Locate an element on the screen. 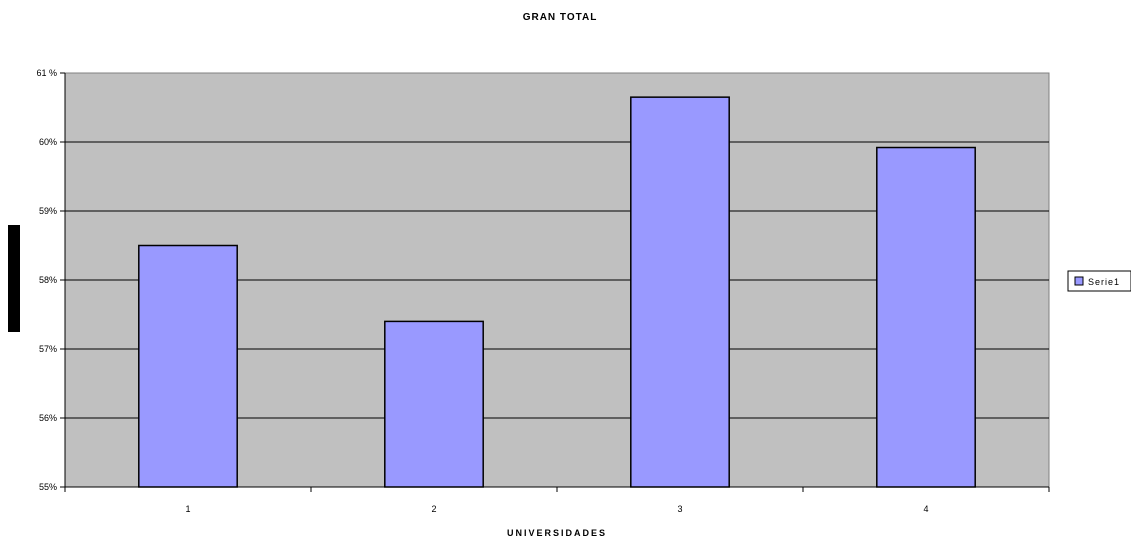 Image resolution: width=1131 pixels, height=542 pixels. y-axis-label-marker is located at coordinates (14, 278).